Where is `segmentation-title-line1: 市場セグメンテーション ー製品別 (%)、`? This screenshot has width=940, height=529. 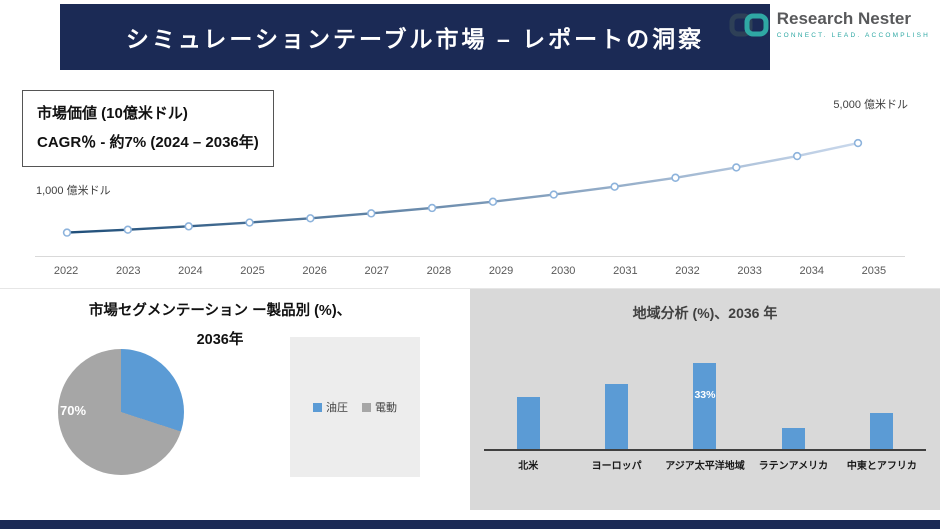 segmentation-title-line1: 市場セグメンテーション ー製品別 (%)、 is located at coordinates (220, 311).